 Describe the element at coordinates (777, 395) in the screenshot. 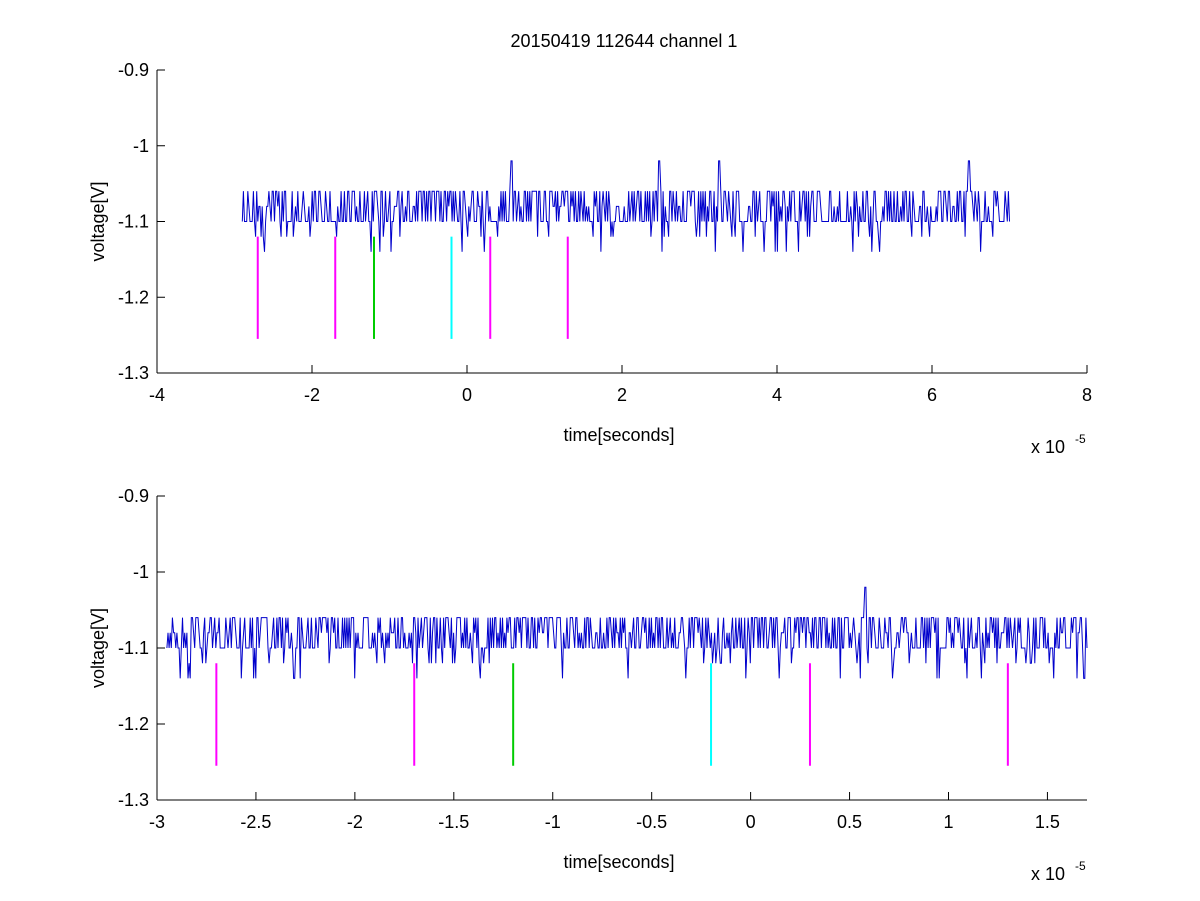

I see `p0-x-tick-label: 4` at that location.